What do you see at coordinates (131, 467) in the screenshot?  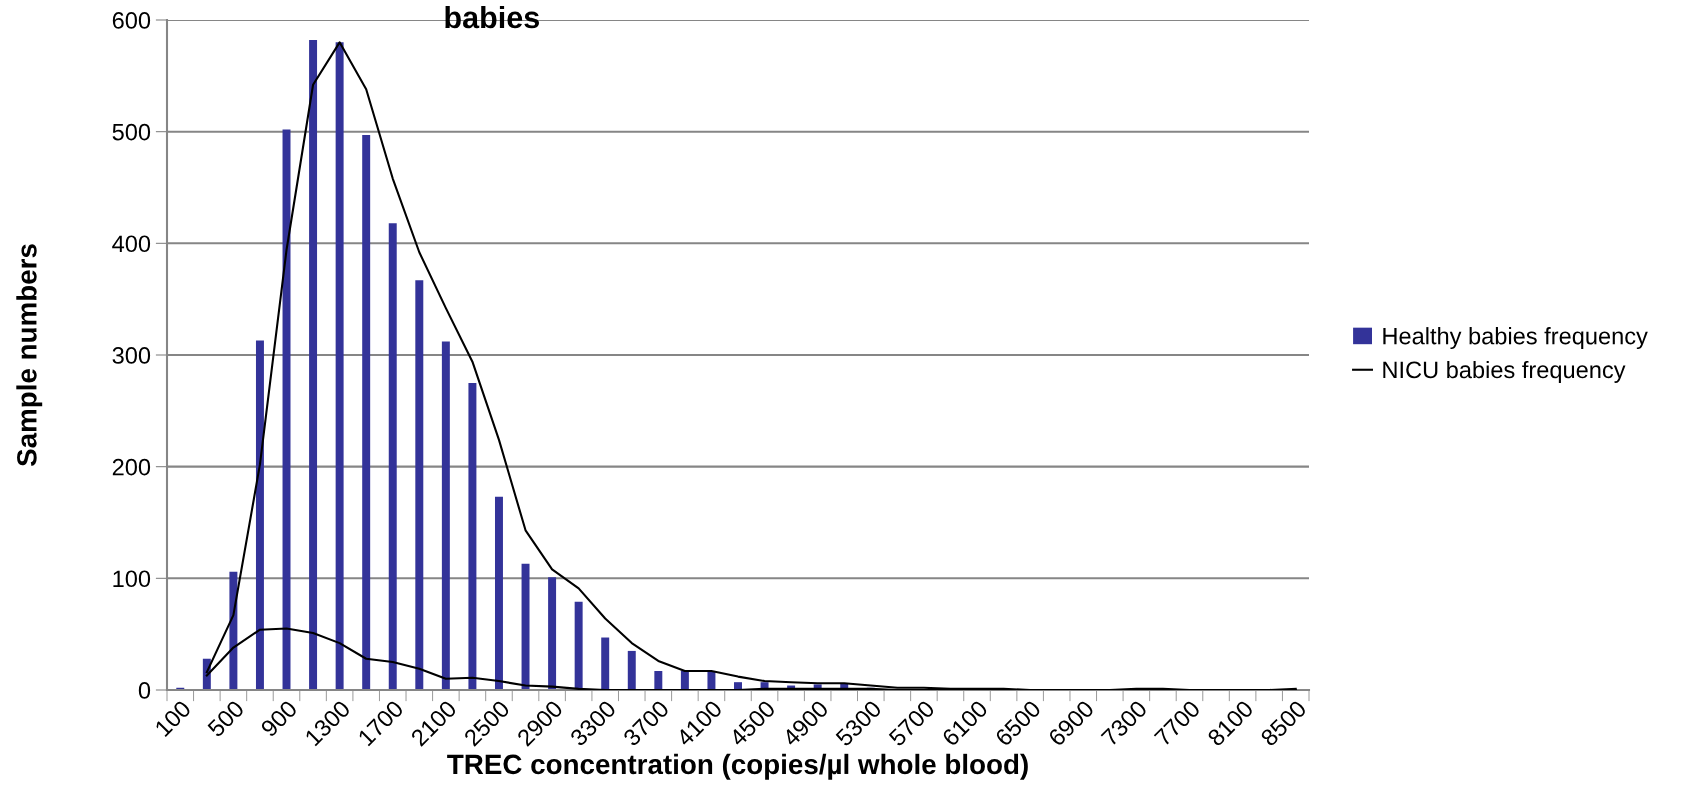 I see `y-tick-label: 200` at bounding box center [131, 467].